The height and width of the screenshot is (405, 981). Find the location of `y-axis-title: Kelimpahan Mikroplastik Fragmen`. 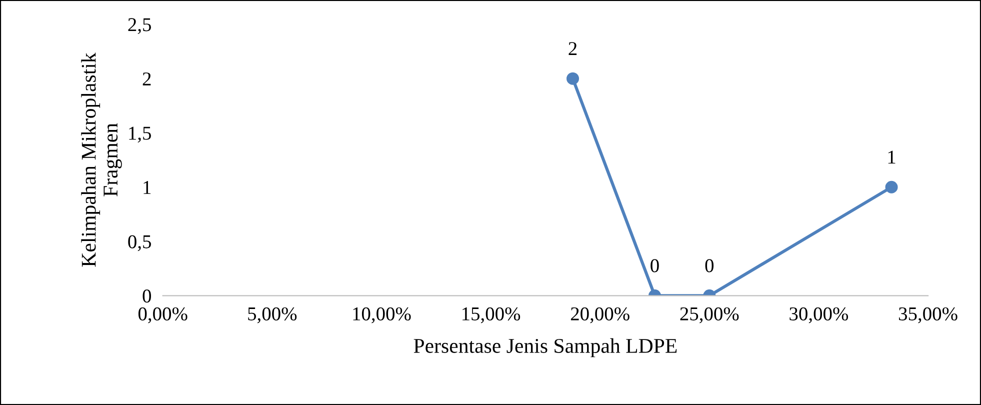

y-axis-title: Kelimpahan Mikroplastik Fragmen is located at coordinates (101, 159).